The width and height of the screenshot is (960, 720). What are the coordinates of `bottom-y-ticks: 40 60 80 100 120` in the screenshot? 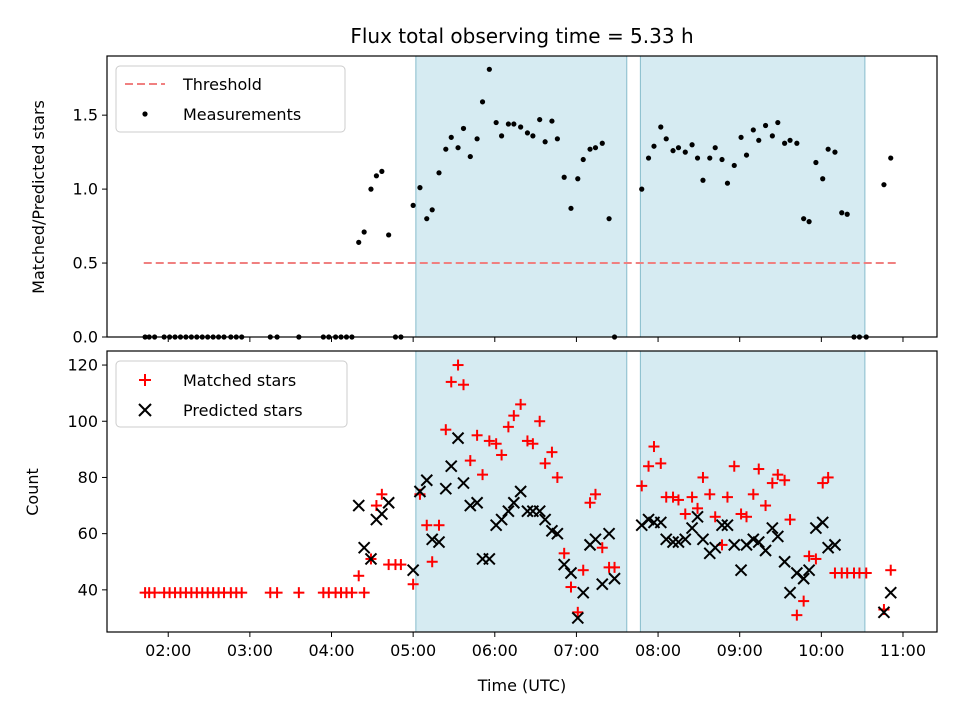 It's located at (87, 477).